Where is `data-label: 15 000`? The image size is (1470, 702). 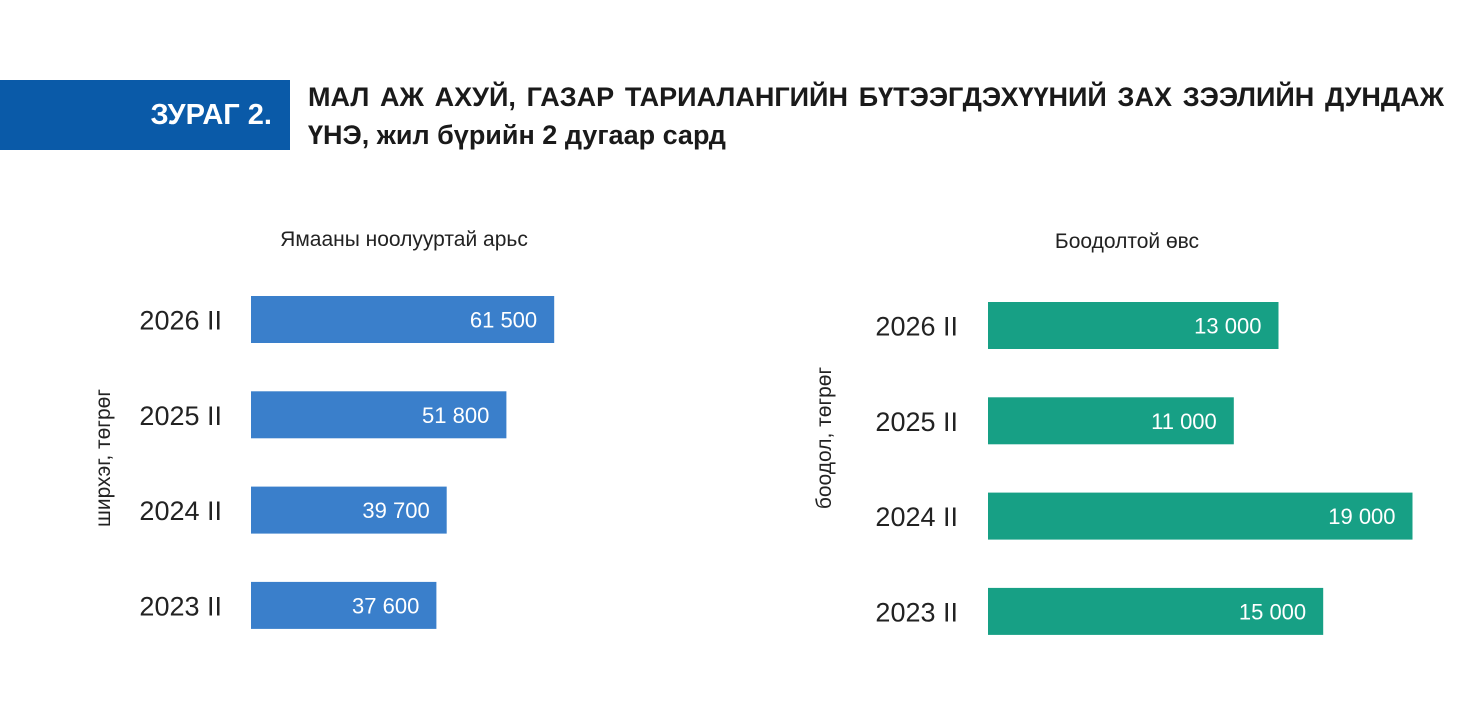 data-label: 15 000 is located at coordinates (1272, 611).